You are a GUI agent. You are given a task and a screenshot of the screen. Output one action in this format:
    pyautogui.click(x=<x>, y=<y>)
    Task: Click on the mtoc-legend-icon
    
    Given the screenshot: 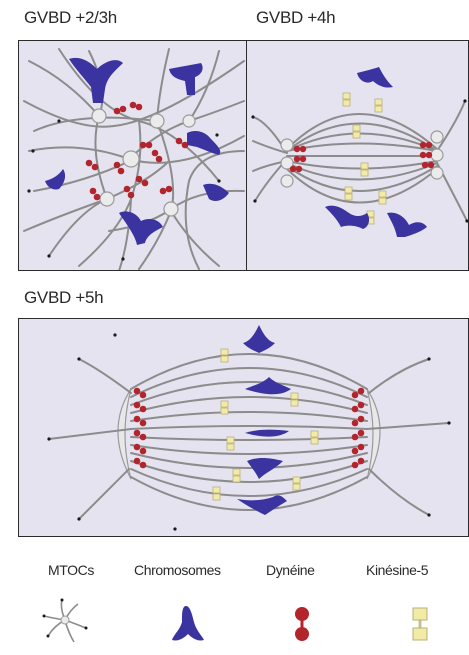 What is the action you would take?
    pyautogui.click(x=65, y=620)
    